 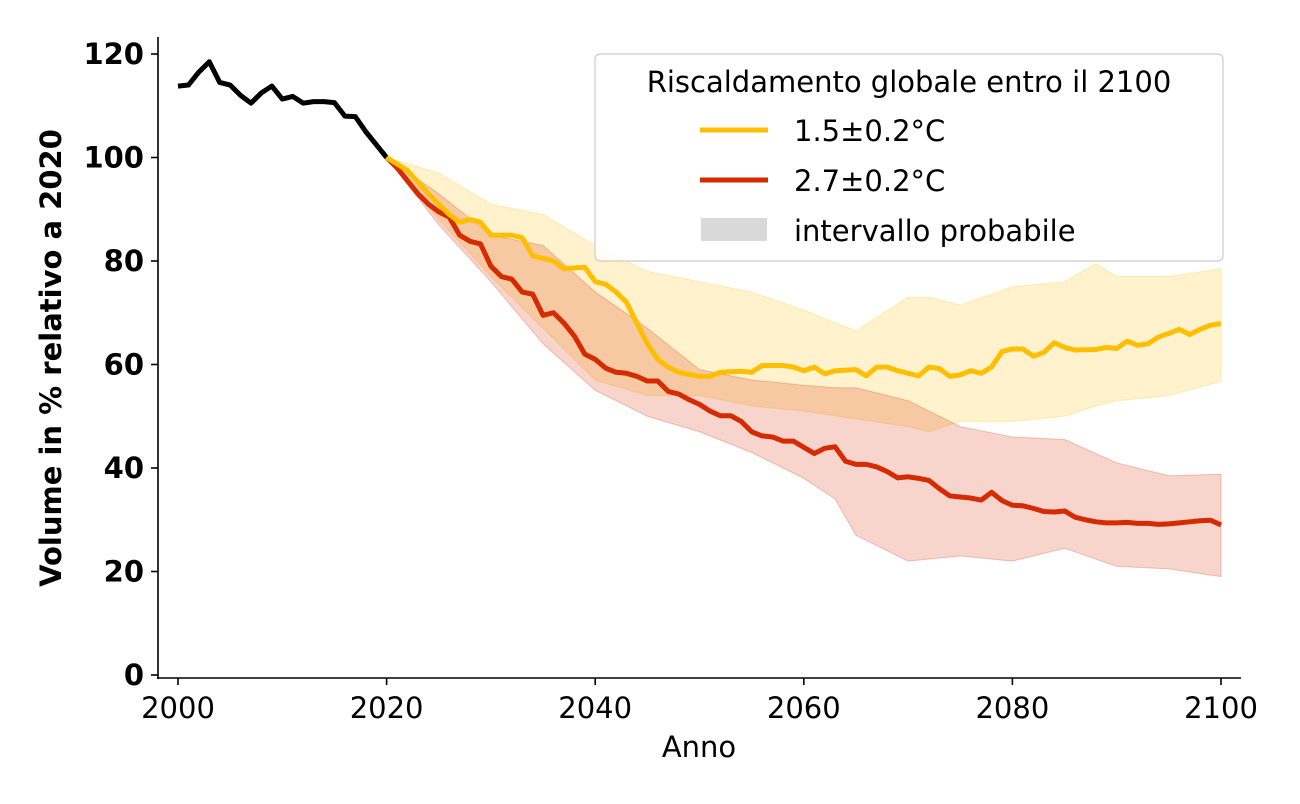 I want to click on x-tick-label: 2000, so click(x=178, y=708).